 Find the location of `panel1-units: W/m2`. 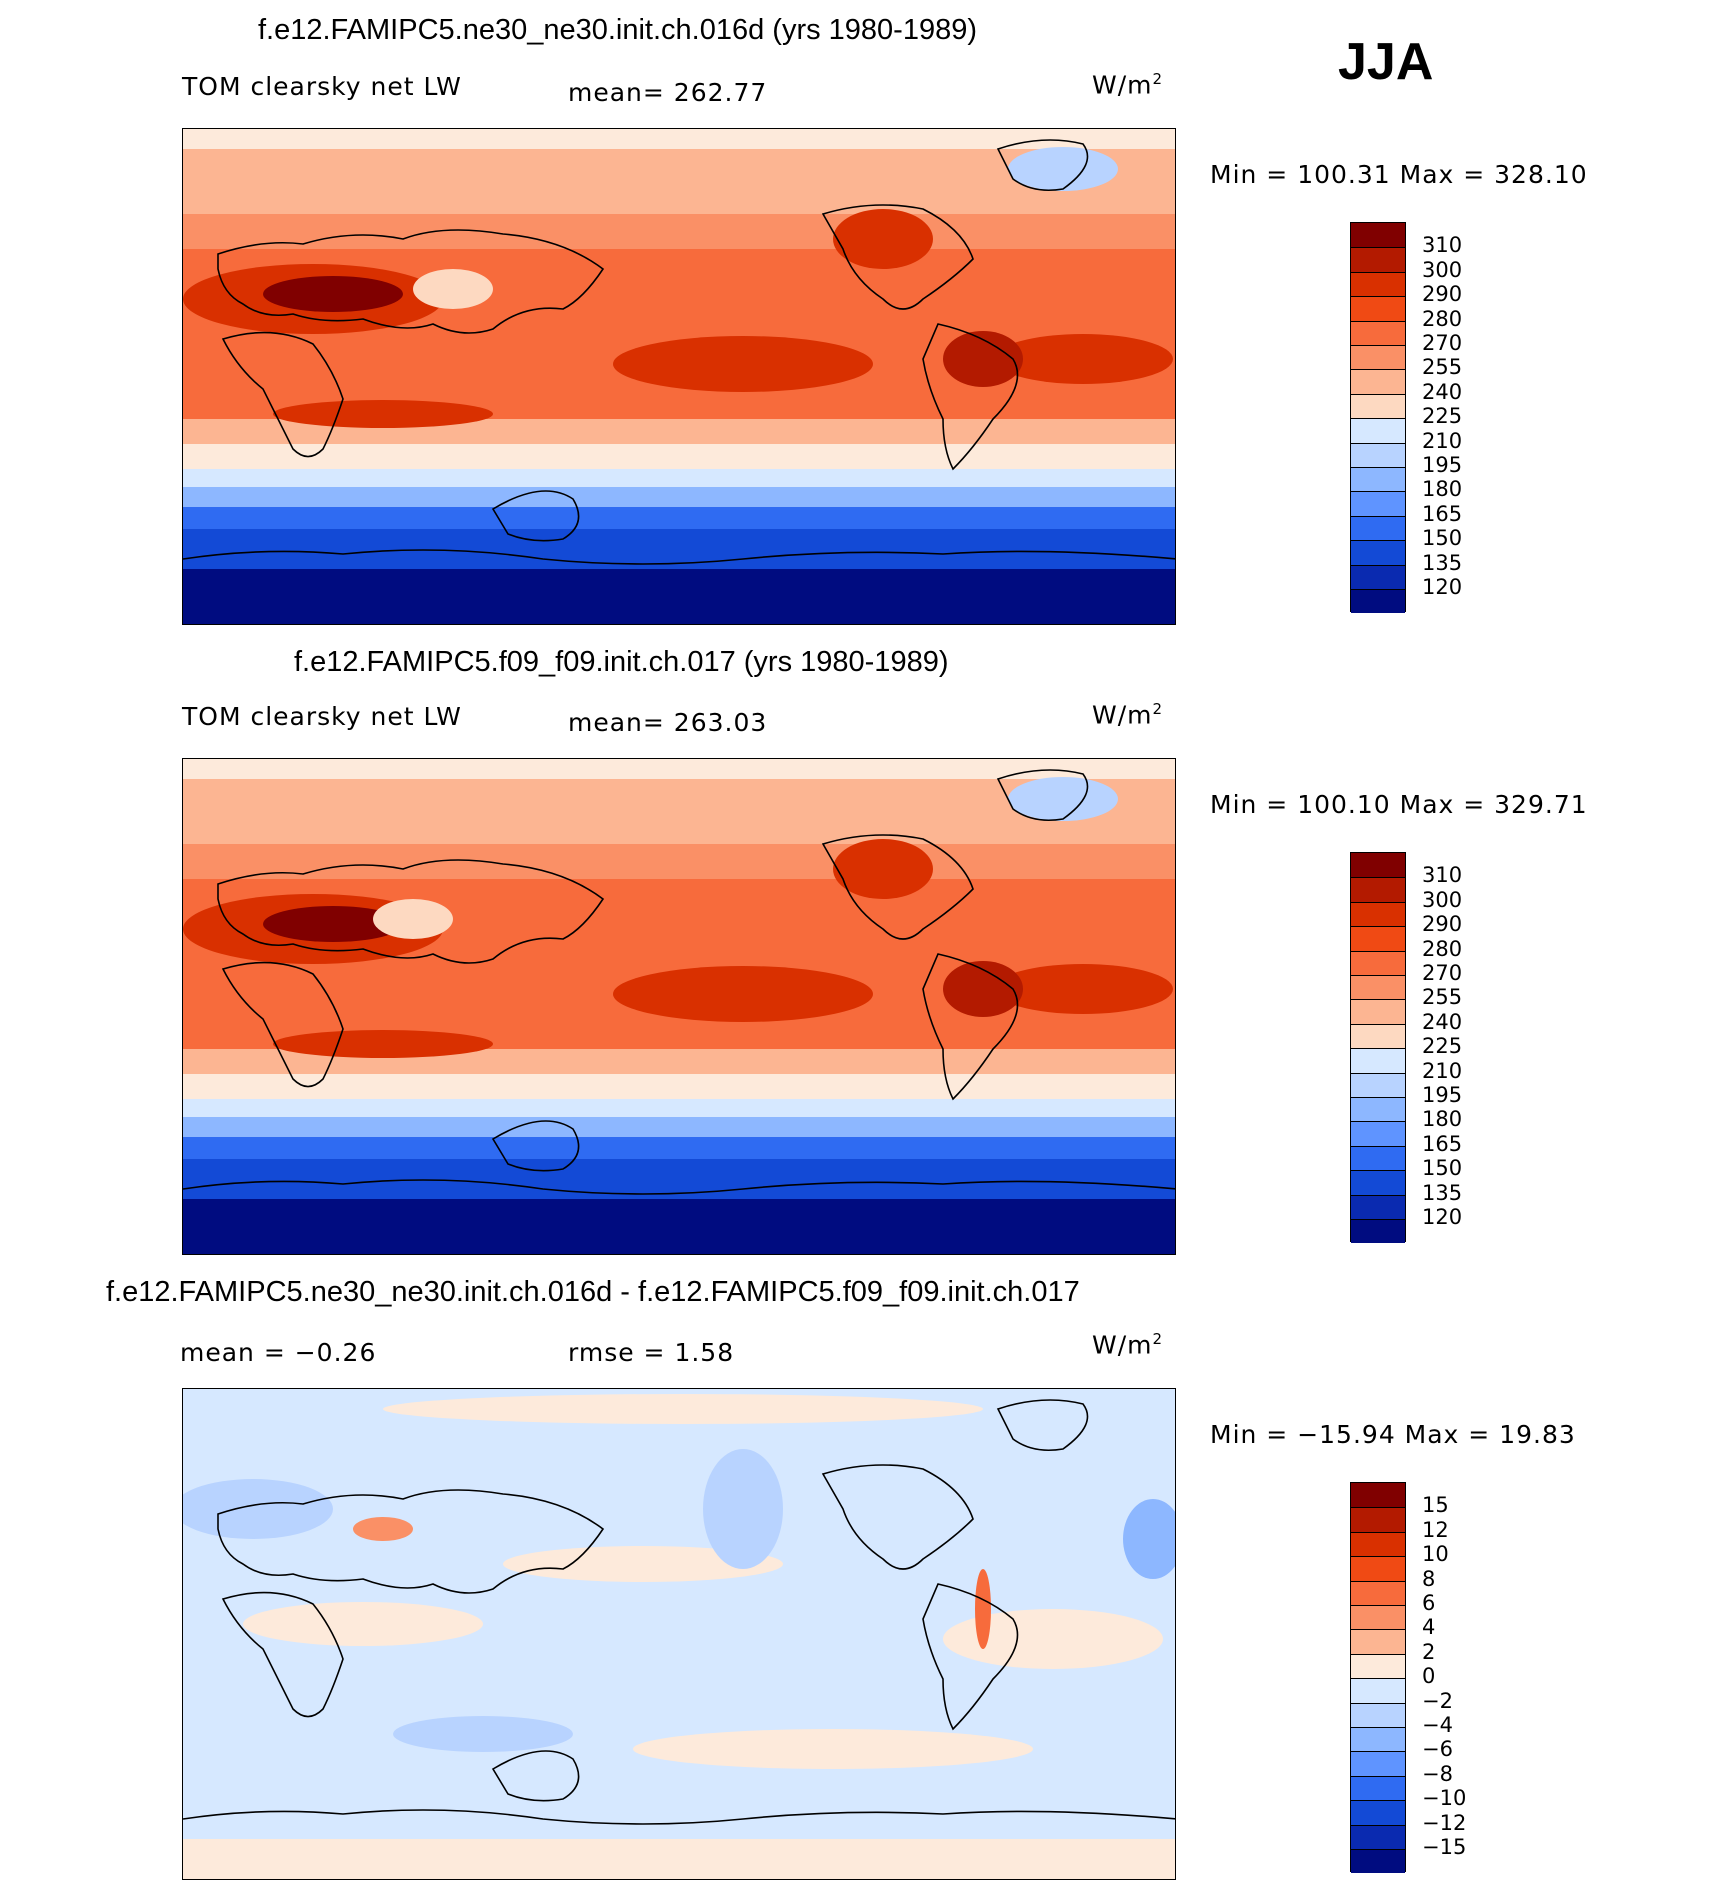

panel1-units: W/m2 is located at coordinates (1128, 85).